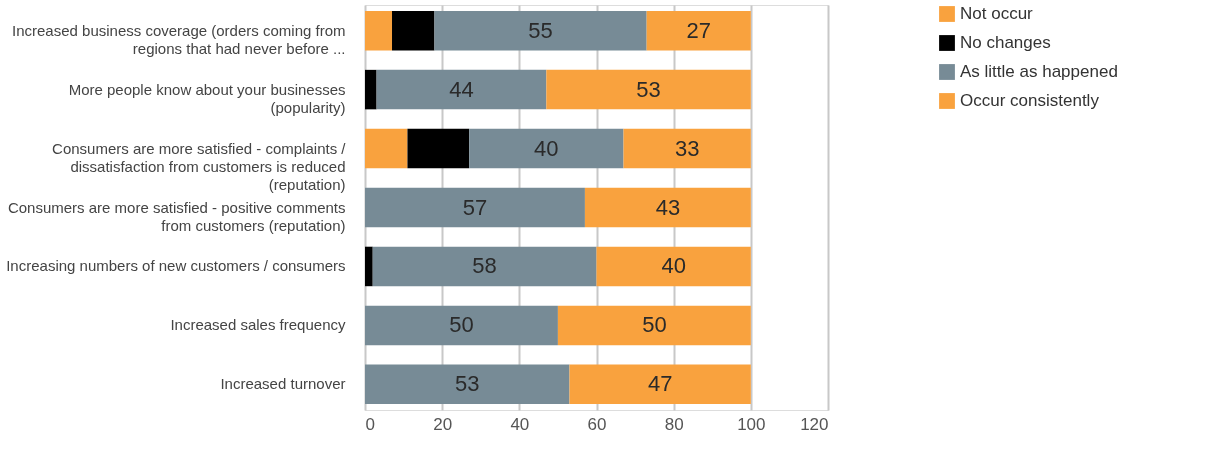  Describe the element at coordinates (687, 148) in the screenshot. I see `data-label: 33` at that location.